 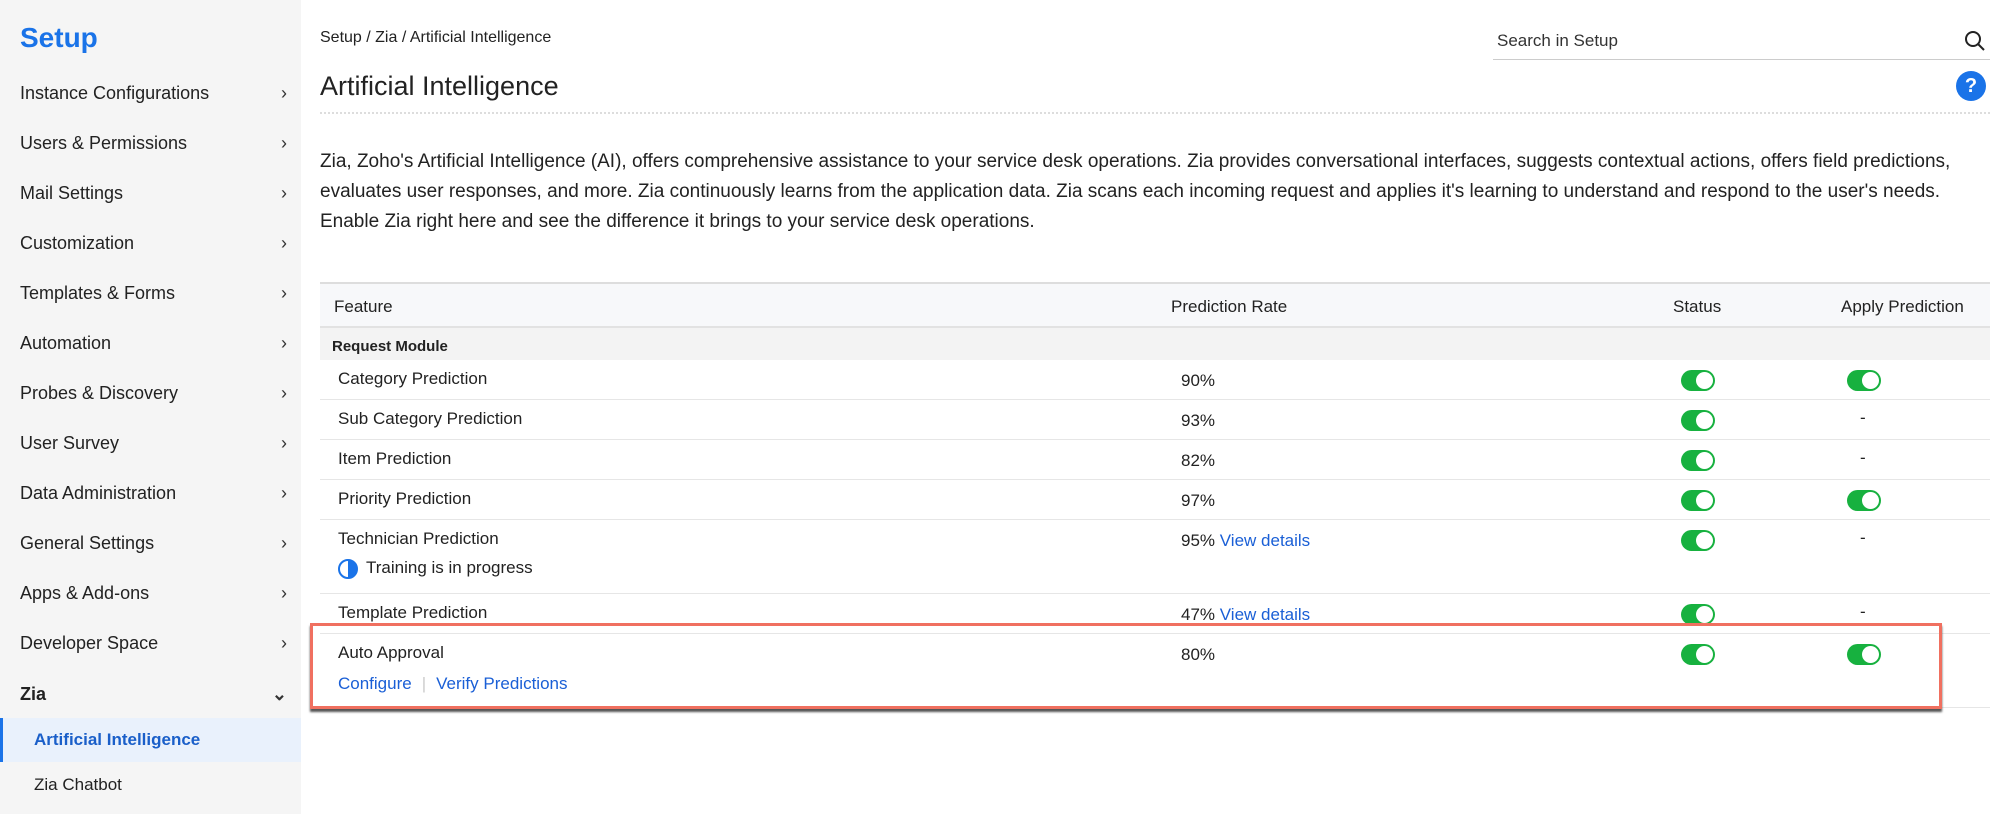 I want to click on chevron-down-icon: ⌄, so click(x=279, y=693).